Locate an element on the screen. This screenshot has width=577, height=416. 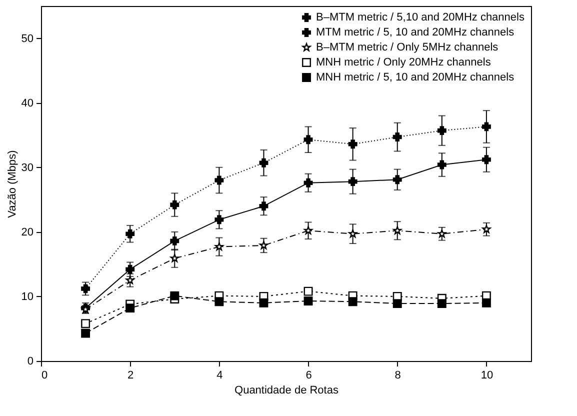
x-axis-title: Quantidade de Rotas is located at coordinates (286, 390).